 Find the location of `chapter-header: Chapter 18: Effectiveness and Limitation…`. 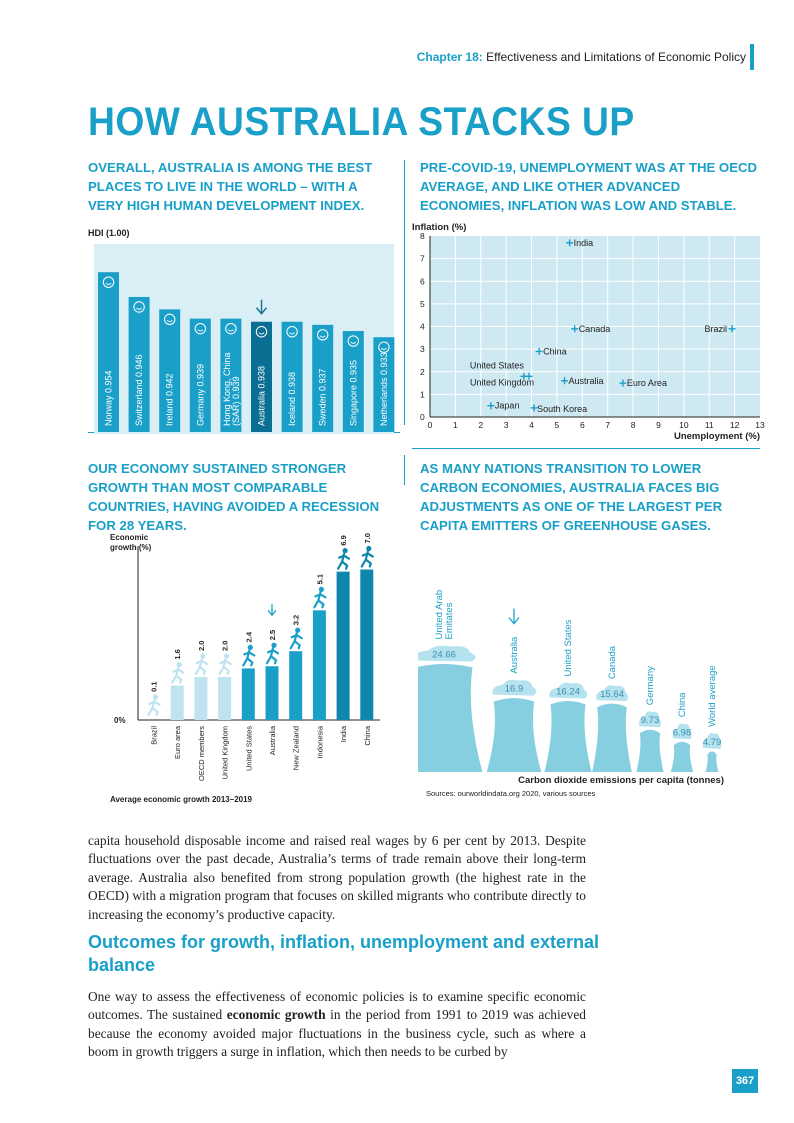

chapter-header: Chapter 18: Effectiveness and Limitation… is located at coordinates (581, 57).